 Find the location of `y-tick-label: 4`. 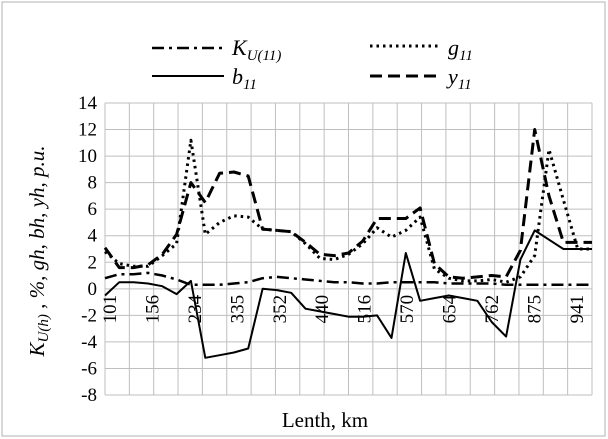

y-tick-label: 4 is located at coordinates (93, 236).